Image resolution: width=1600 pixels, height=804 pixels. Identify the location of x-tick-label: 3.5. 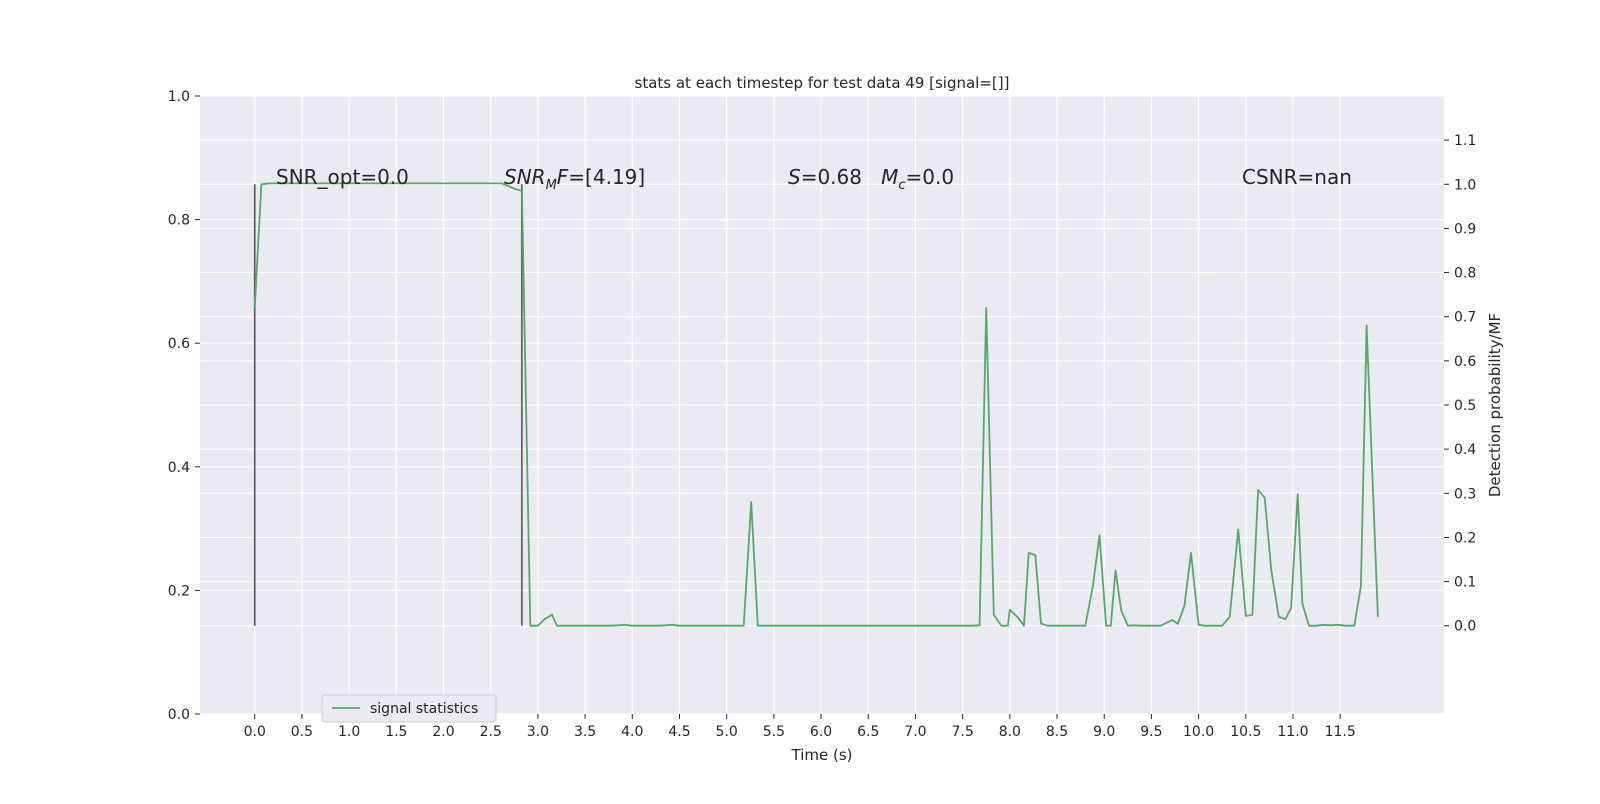
(585, 732).